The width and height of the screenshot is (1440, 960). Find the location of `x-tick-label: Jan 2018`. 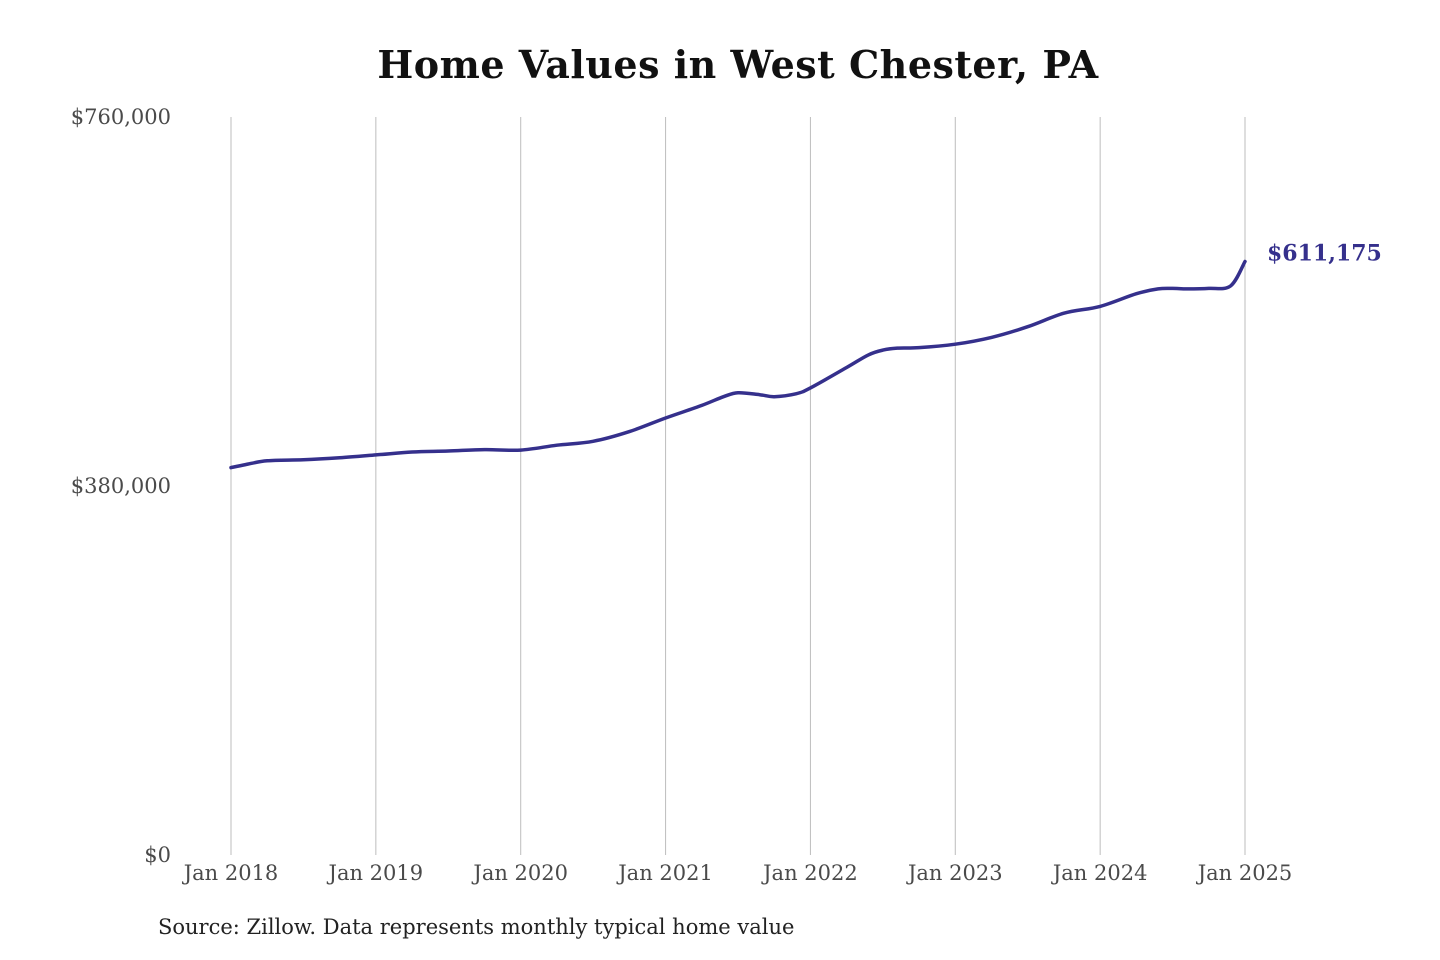

x-tick-label: Jan 2018 is located at coordinates (230, 873).